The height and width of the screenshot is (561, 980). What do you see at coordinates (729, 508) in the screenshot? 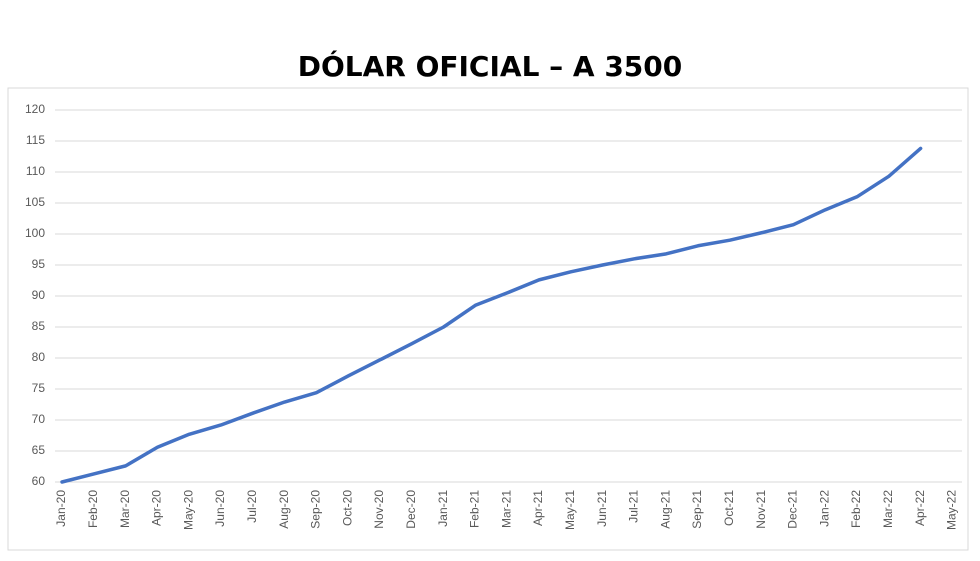
I see `x-tick-label: Oct-21` at bounding box center [729, 508].